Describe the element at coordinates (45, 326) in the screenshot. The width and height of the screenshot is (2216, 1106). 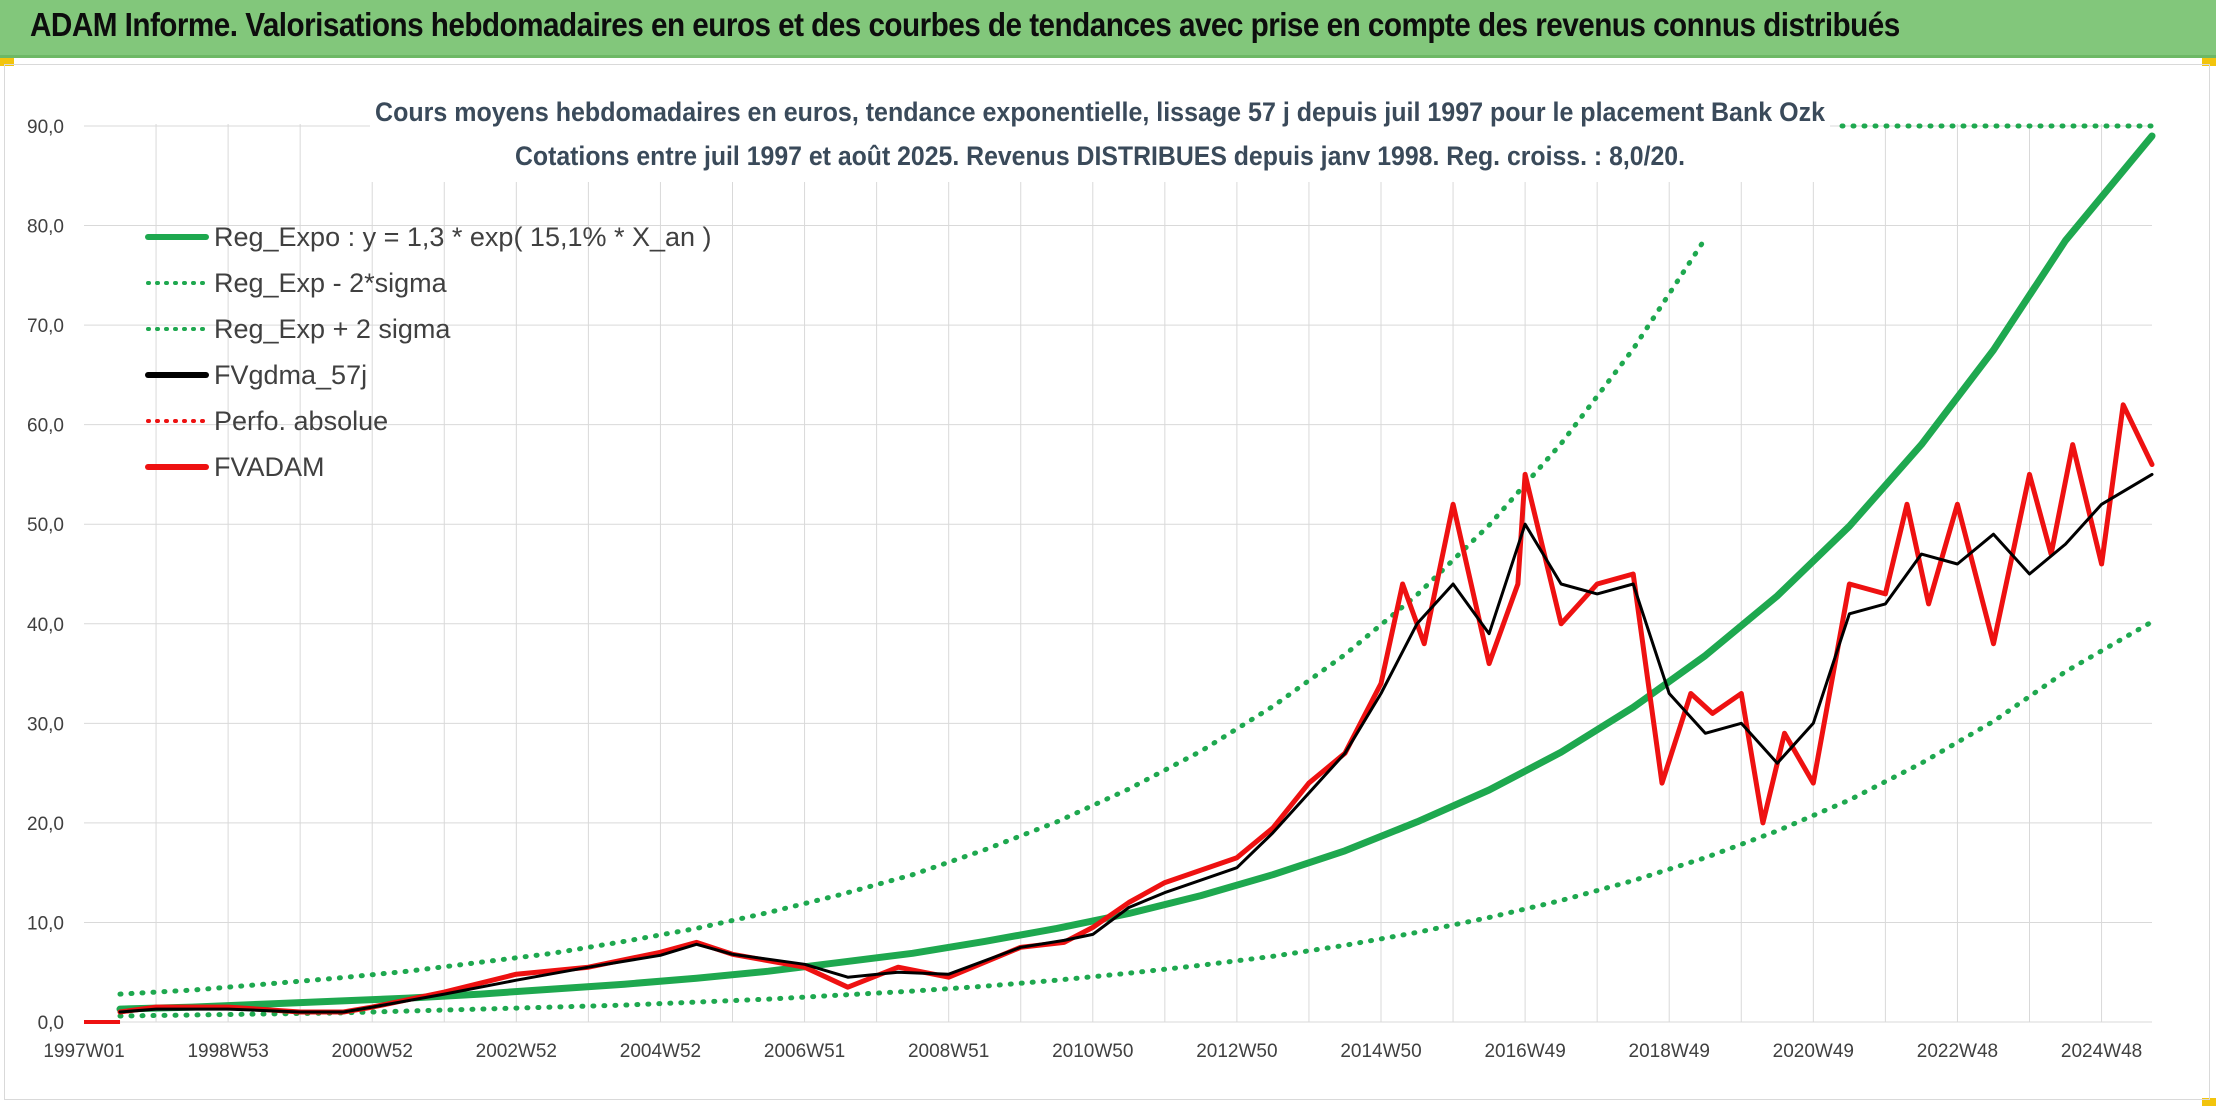
I see `y-tick-label: 70,0` at that location.